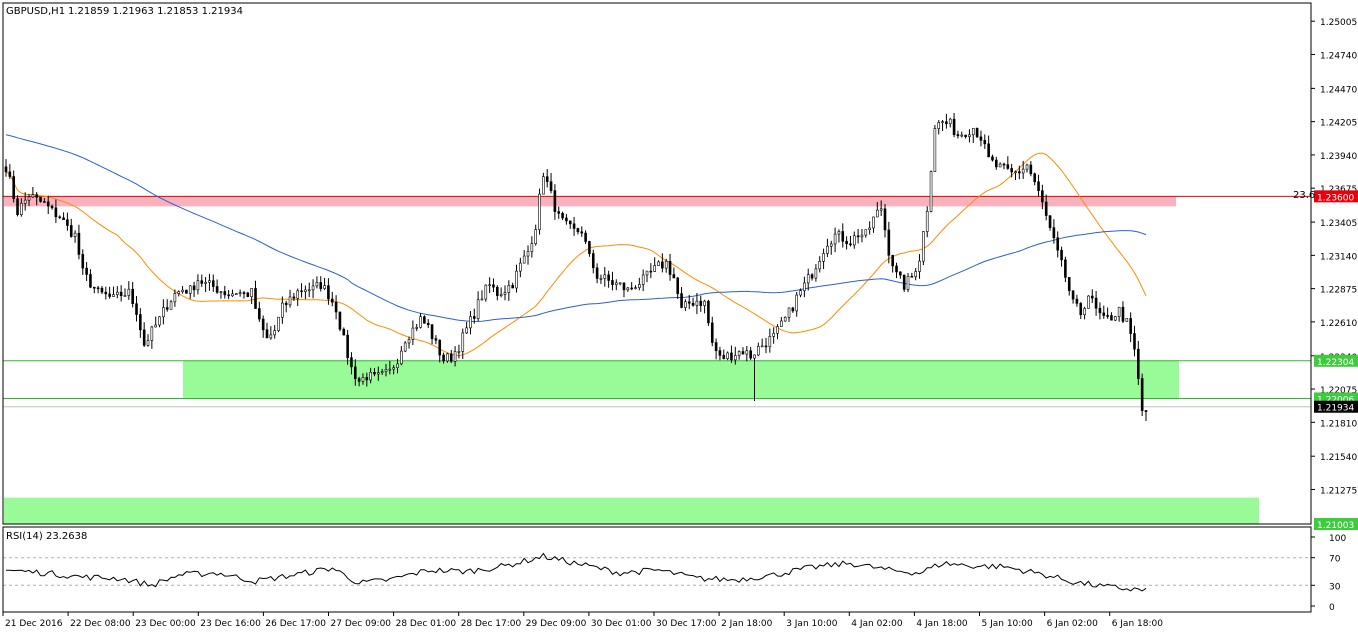 This screenshot has width=1358, height=637. What do you see at coordinates (942, 624) in the screenshot?
I see `x-axis-tick-label: 4 Jan 18:00` at bounding box center [942, 624].